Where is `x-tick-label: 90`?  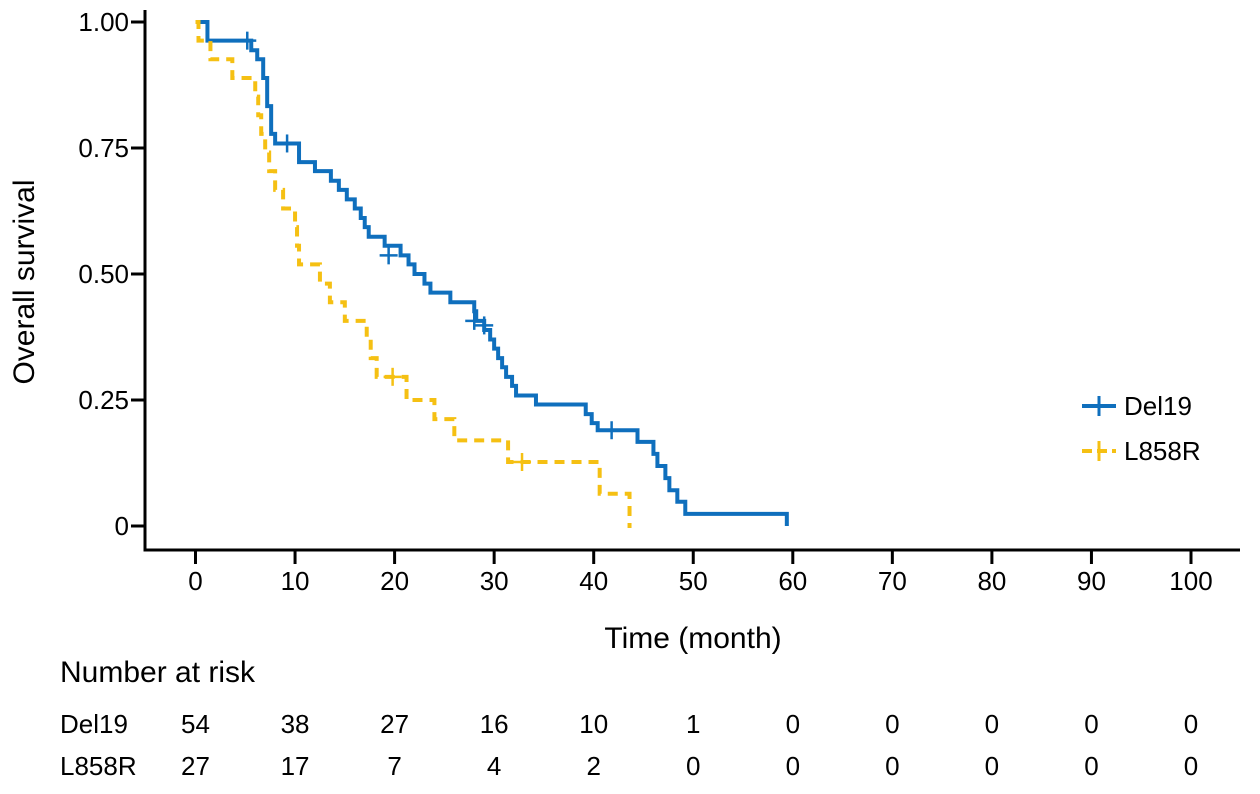
x-tick-label: 90 is located at coordinates (1091, 581).